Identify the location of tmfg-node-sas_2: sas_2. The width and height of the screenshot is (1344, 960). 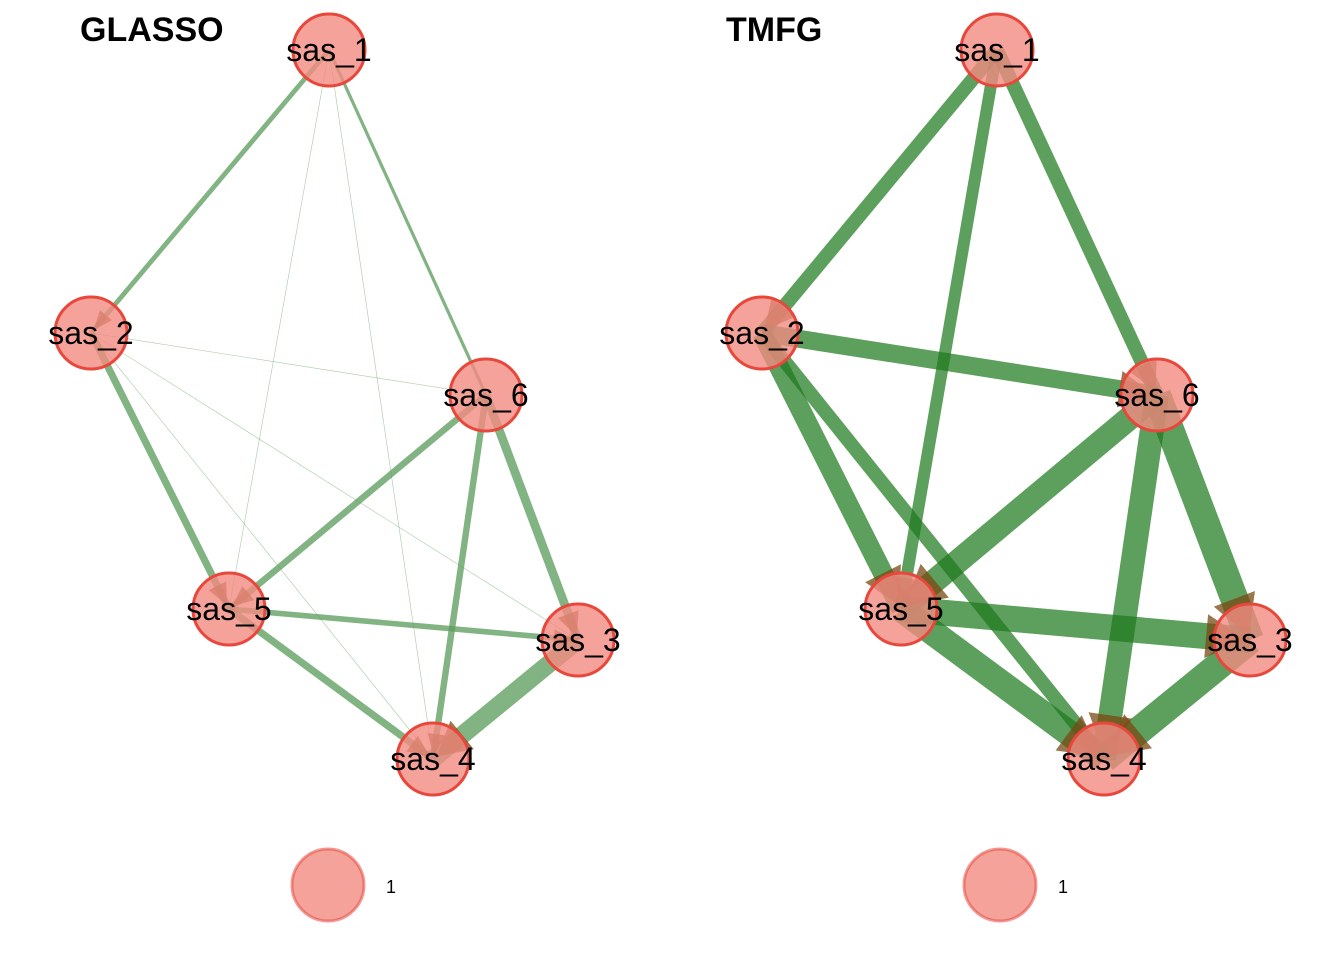
(762, 333).